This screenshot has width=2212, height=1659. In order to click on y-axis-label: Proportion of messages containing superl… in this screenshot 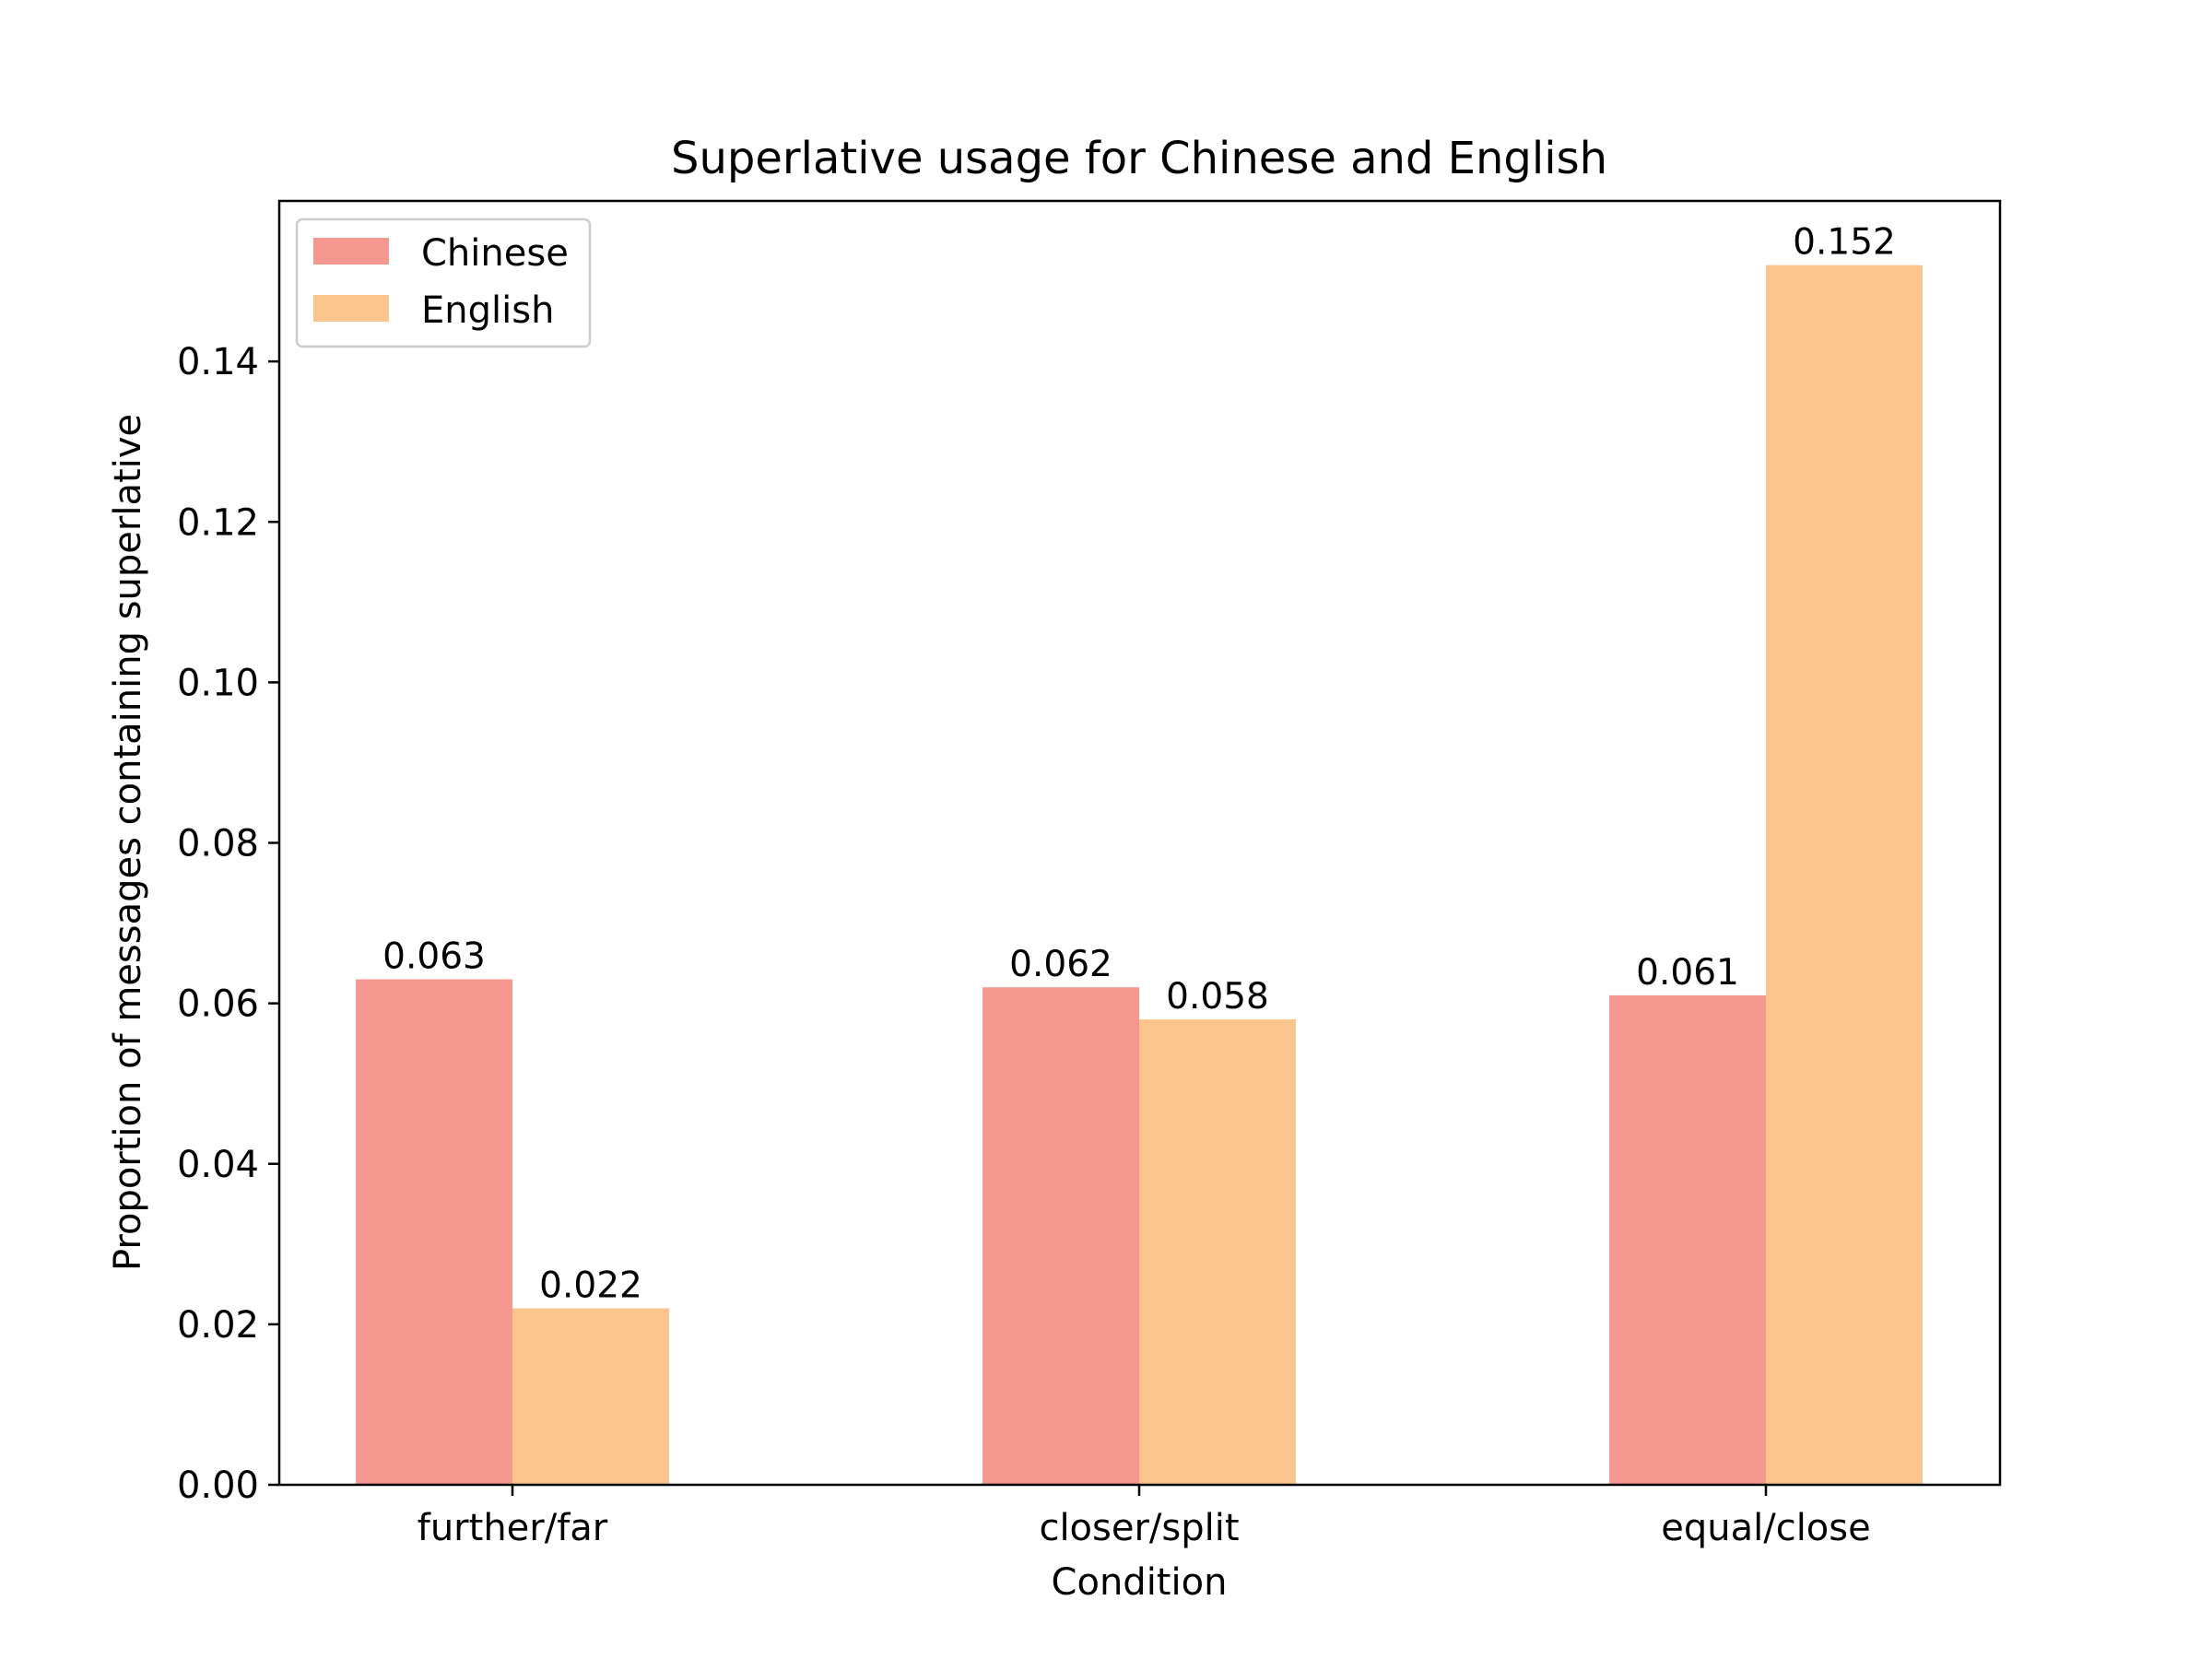, I will do `click(128, 842)`.